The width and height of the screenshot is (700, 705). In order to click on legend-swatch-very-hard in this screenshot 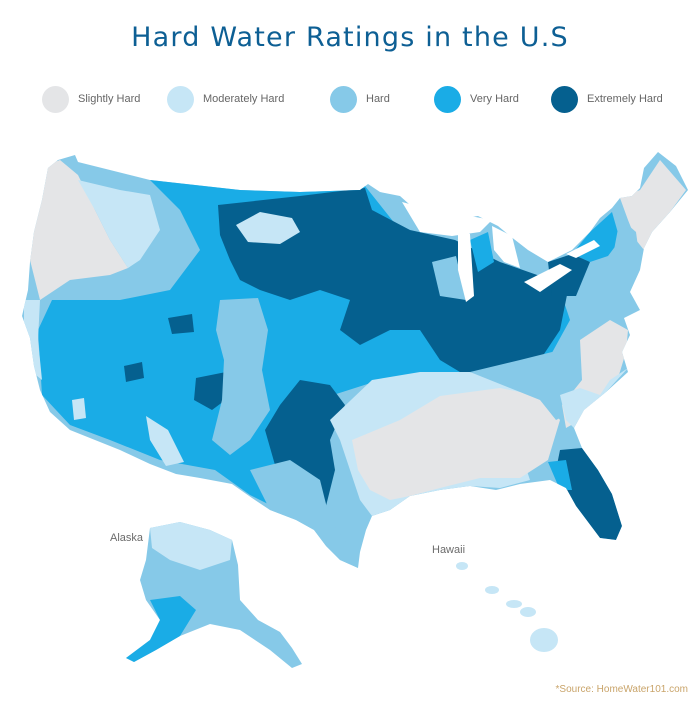, I will do `click(447, 99)`.